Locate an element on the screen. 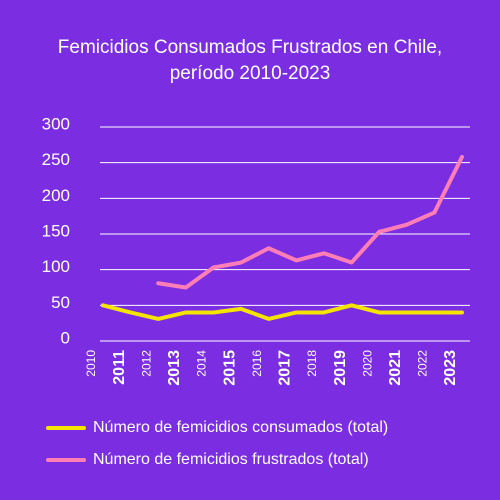  y-tick-label: 0 is located at coordinates (65, 337).